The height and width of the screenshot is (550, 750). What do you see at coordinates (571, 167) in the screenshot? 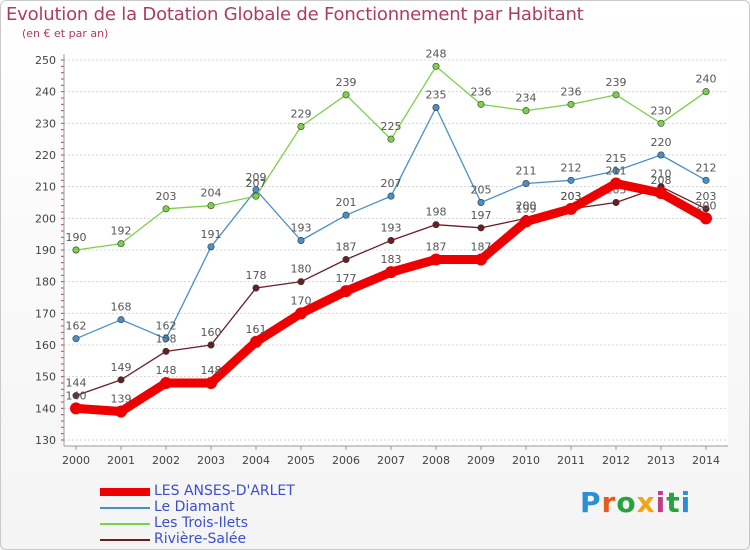
I see `data-label: 212` at bounding box center [571, 167].